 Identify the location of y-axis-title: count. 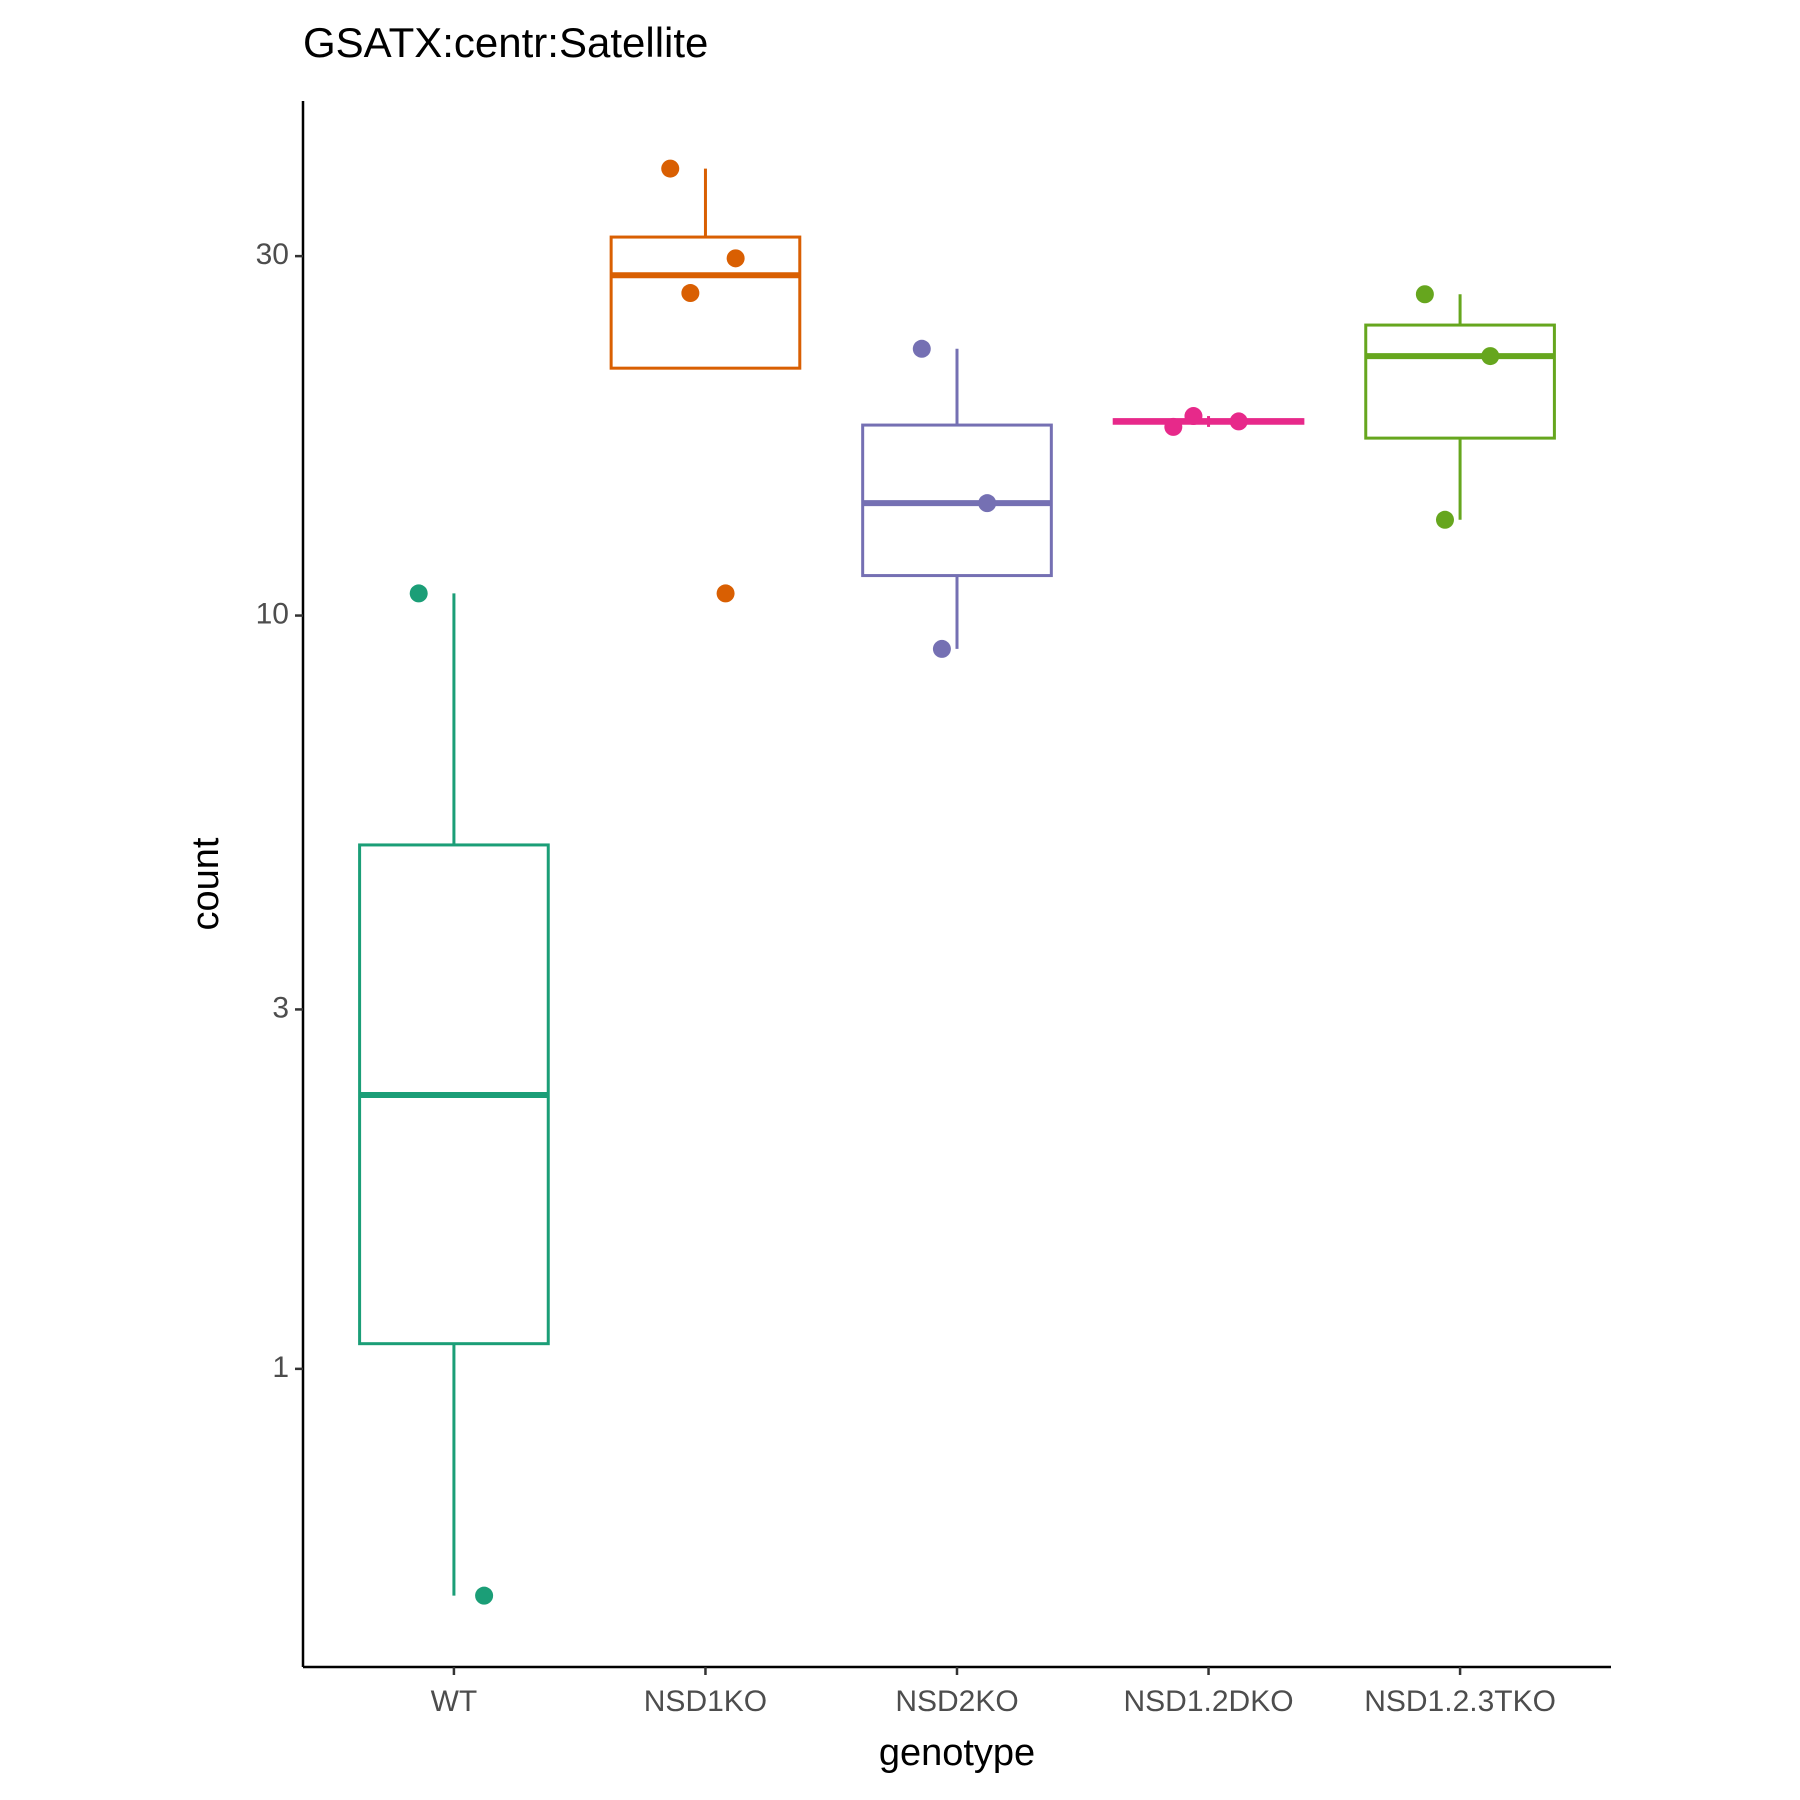
(206, 883).